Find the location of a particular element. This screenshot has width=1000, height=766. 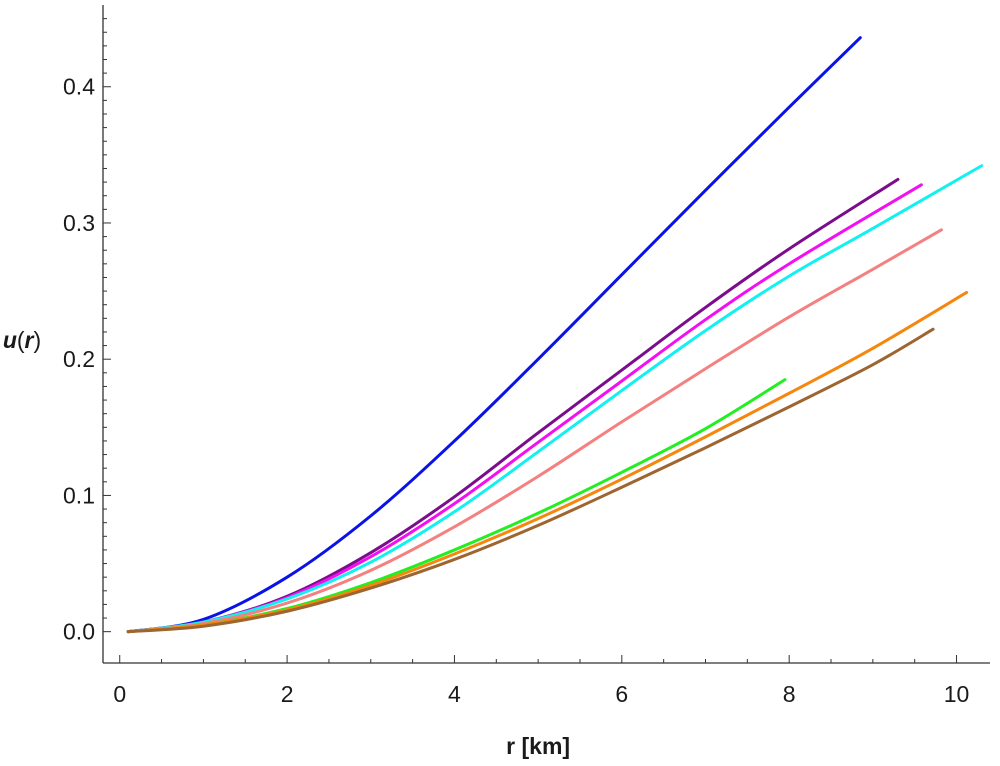

y-axis-title-main: u is located at coordinates (10, 340).